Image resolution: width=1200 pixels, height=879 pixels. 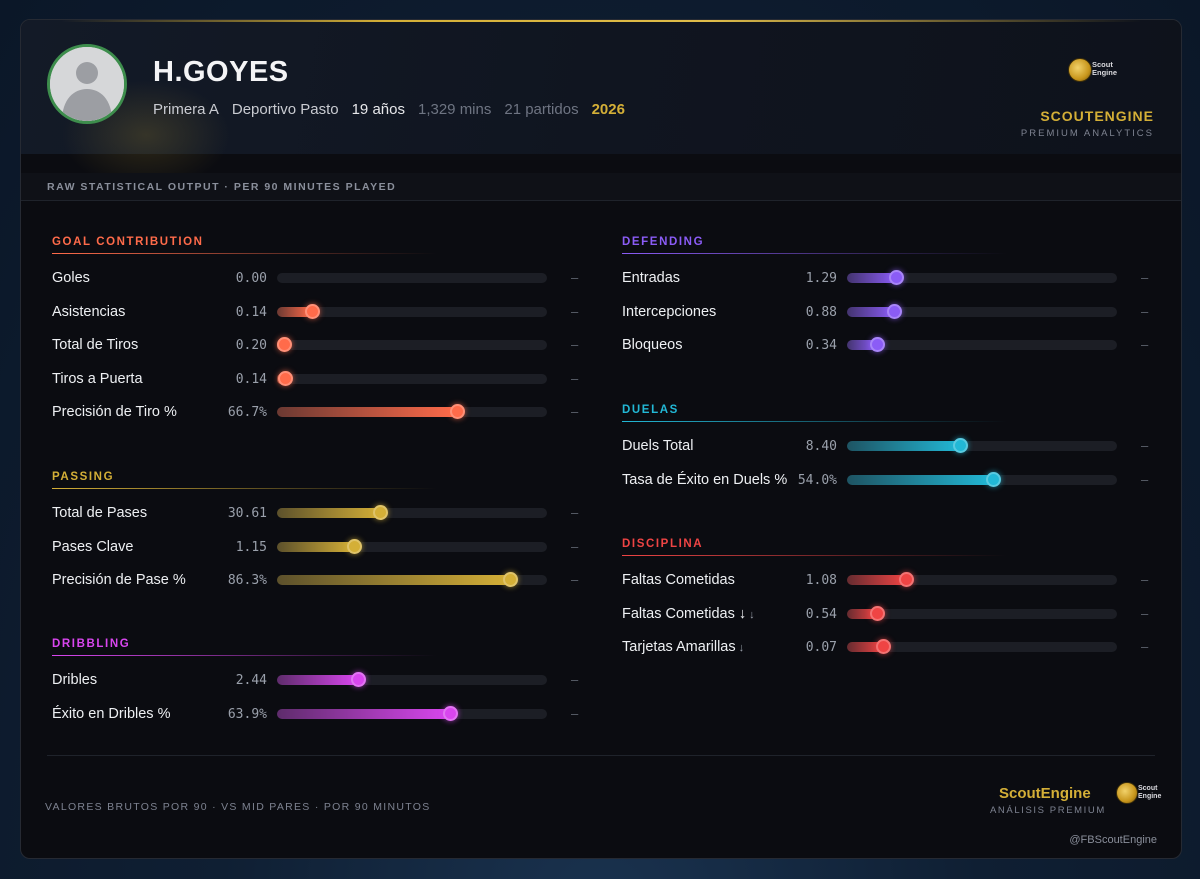 I want to click on stat-value: 54.0%, so click(x=817, y=480).